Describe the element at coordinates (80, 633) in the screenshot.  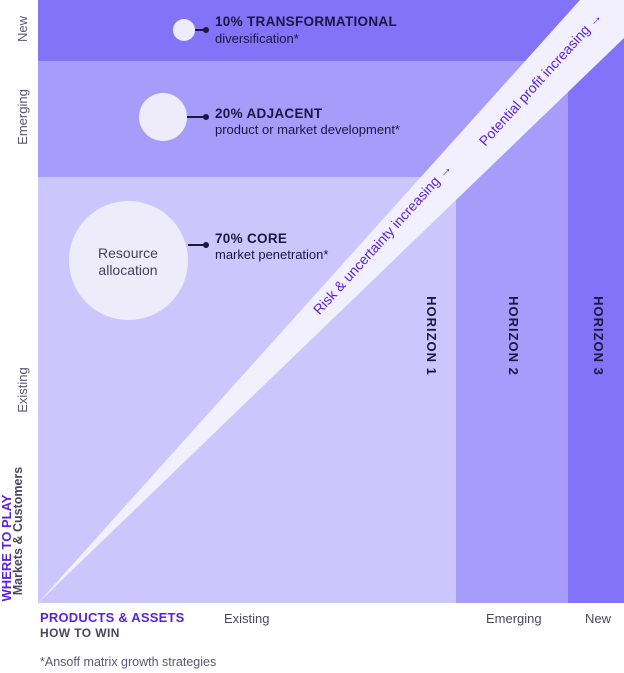
I see `x-axis-subtitle: HOW TO WIN` at that location.